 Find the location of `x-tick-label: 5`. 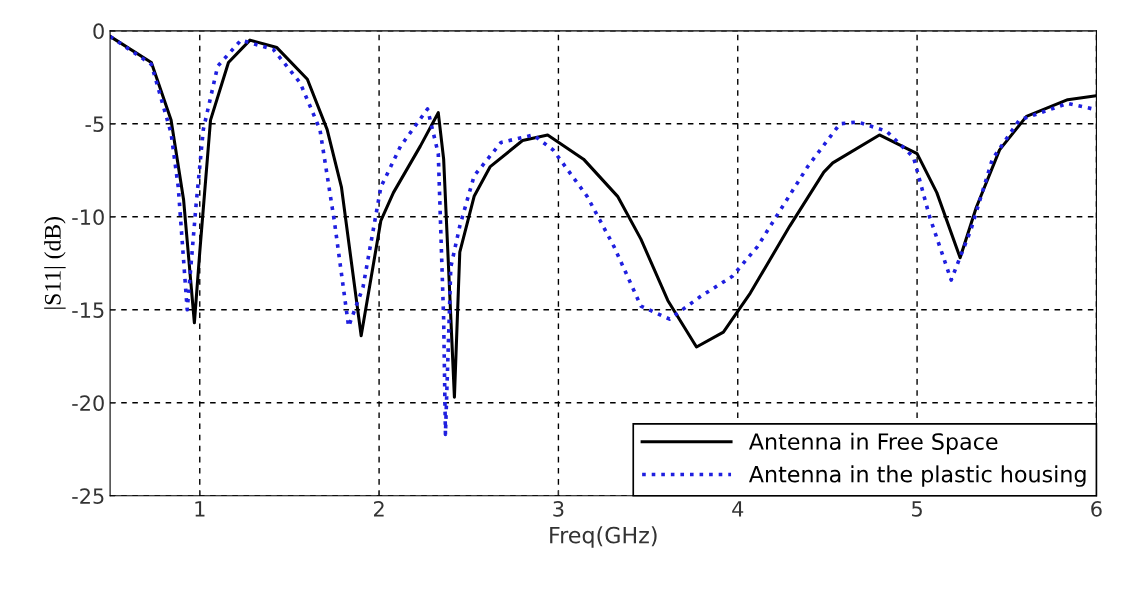

x-tick-label: 5 is located at coordinates (917, 509).